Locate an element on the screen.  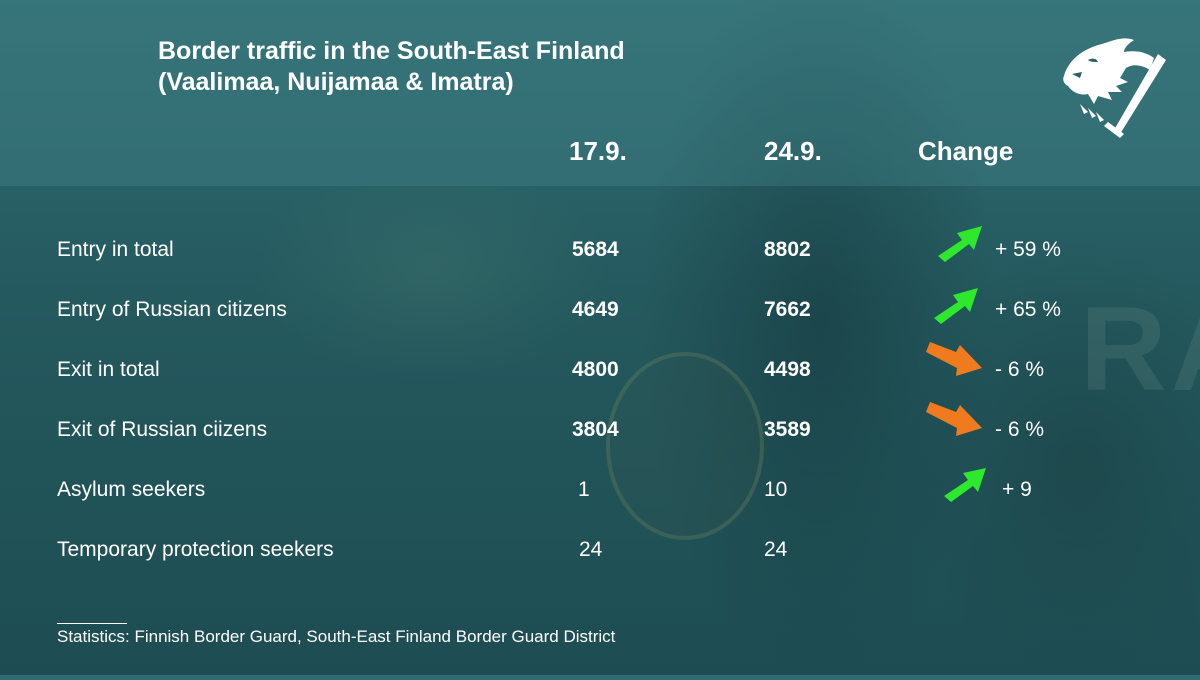
bear-emblem-icon is located at coordinates (1114, 88).